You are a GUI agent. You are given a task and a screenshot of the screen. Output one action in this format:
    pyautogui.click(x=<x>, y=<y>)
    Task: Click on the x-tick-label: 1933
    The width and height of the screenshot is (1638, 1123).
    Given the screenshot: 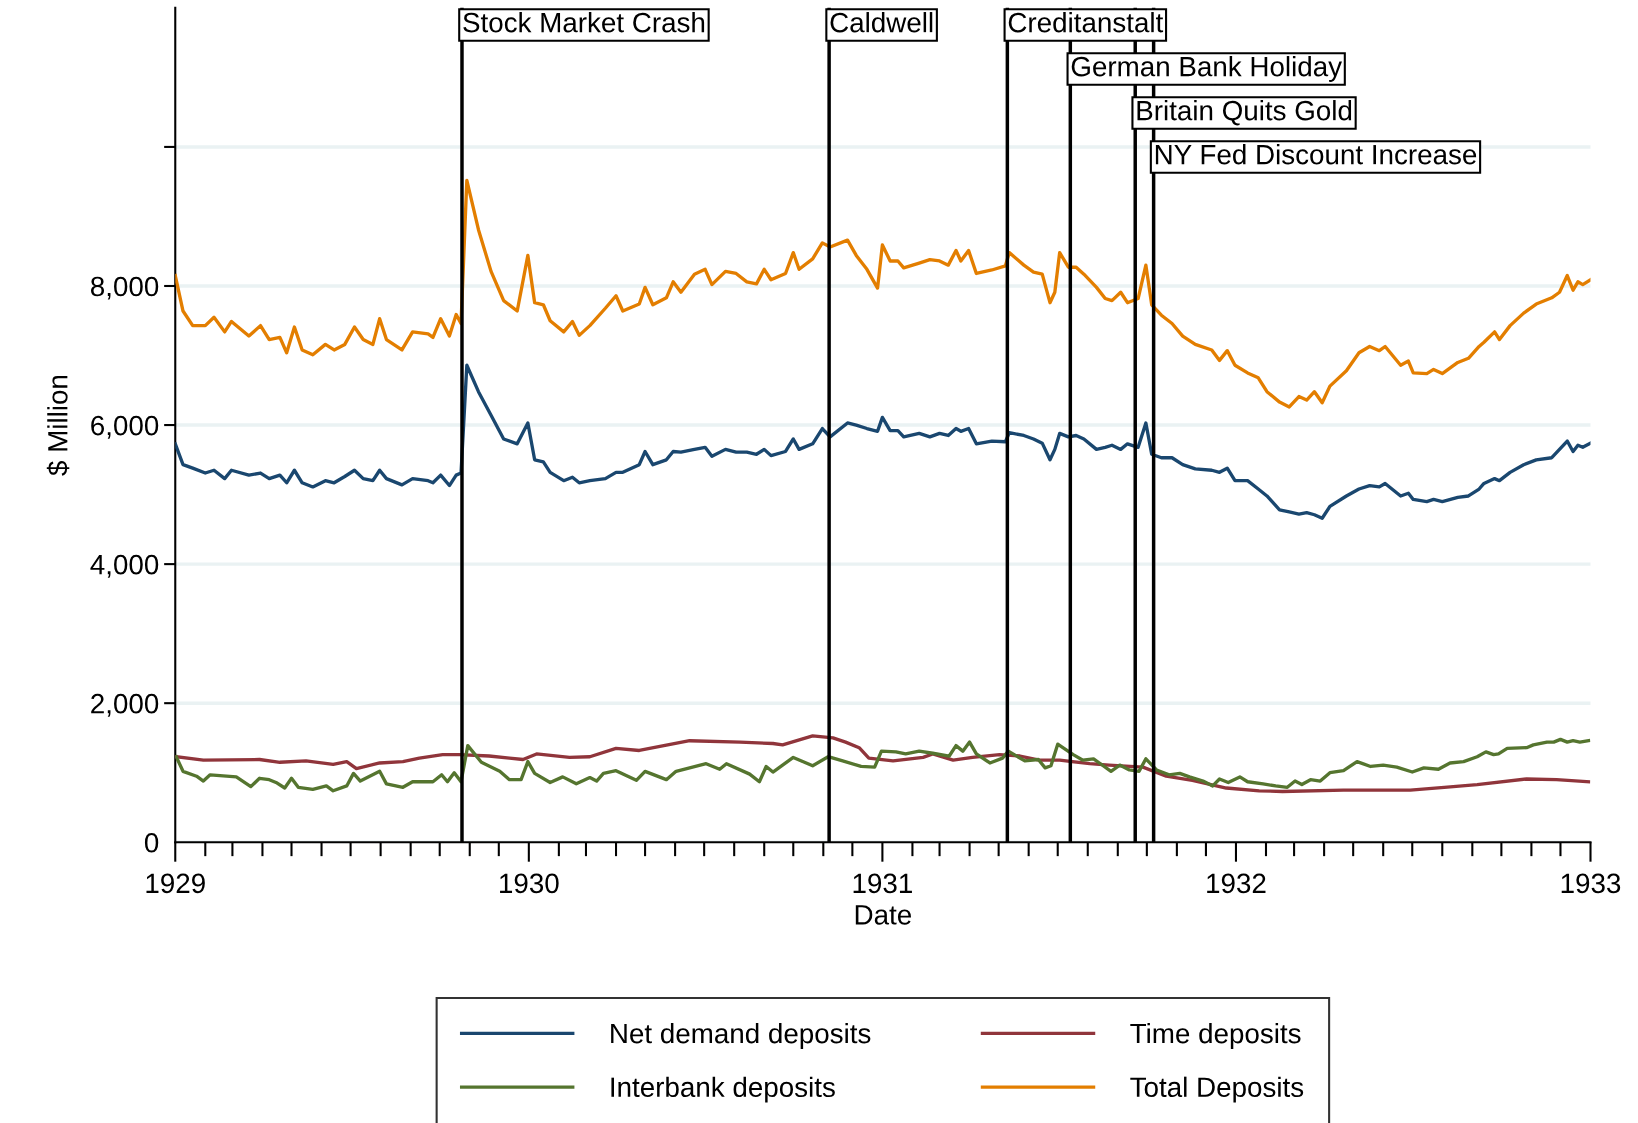 What is the action you would take?
    pyautogui.click(x=1591, y=883)
    